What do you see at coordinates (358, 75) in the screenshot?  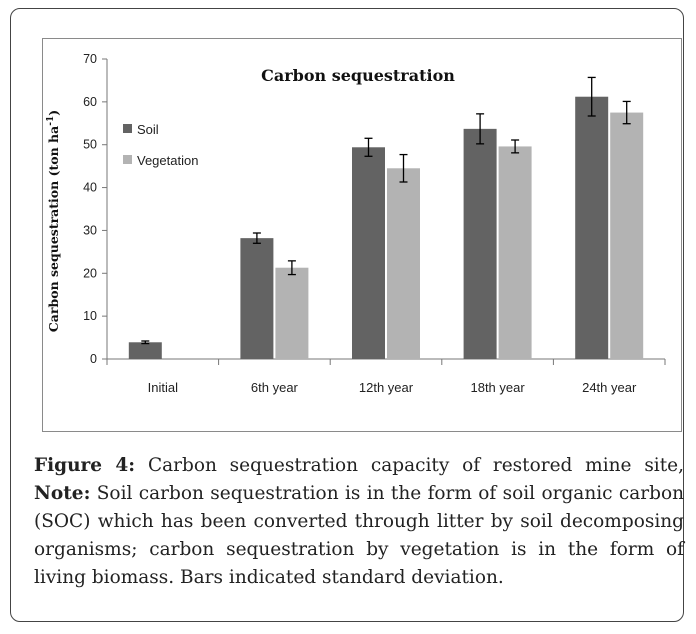 I see `chart-title: Carbon sequestration` at bounding box center [358, 75].